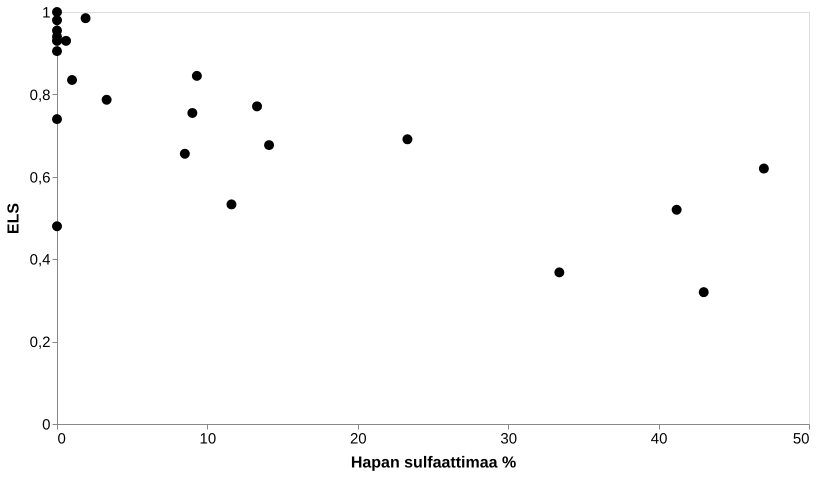 This screenshot has width=827, height=481. I want to click on x-axis-title: Hapan sulfaattimaa %, so click(433, 463).